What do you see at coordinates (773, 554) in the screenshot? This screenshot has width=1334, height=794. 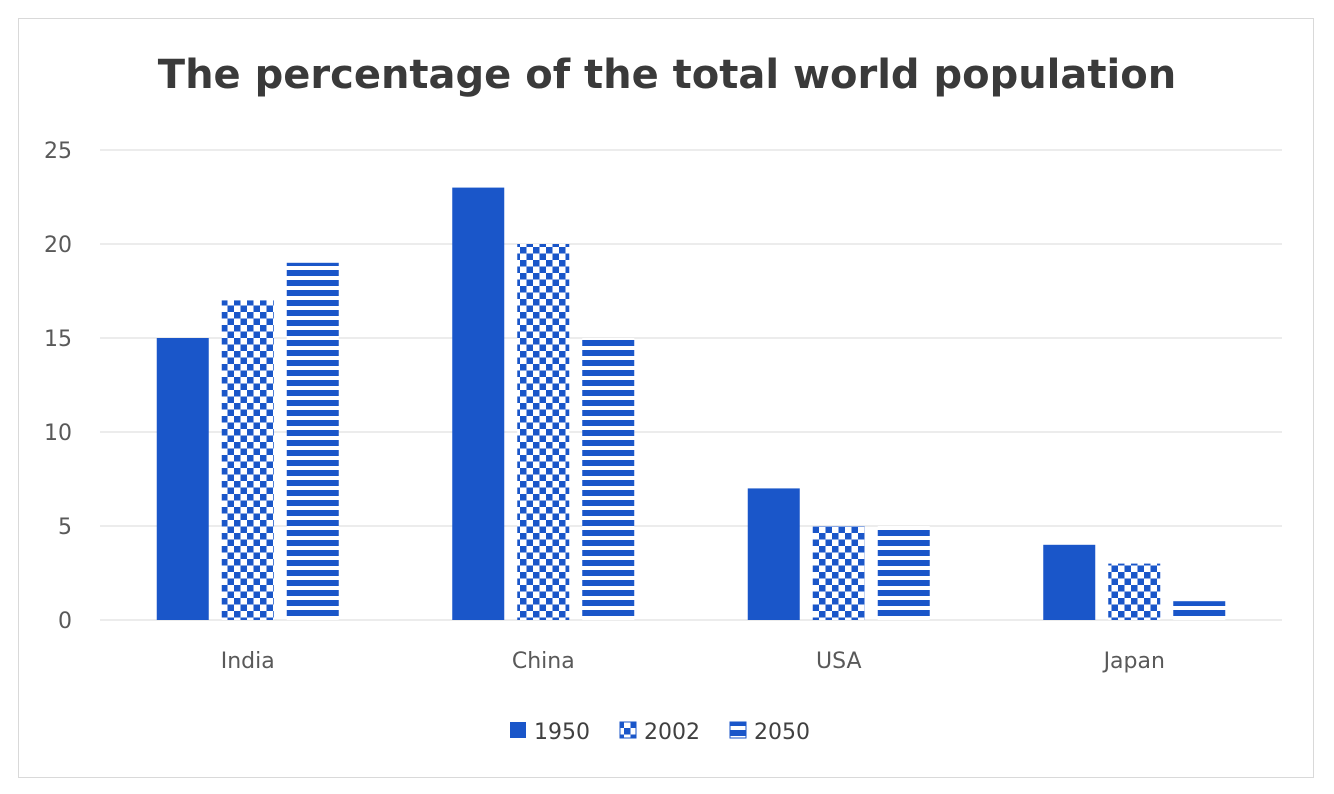 I see `bar-usa-1950` at bounding box center [773, 554].